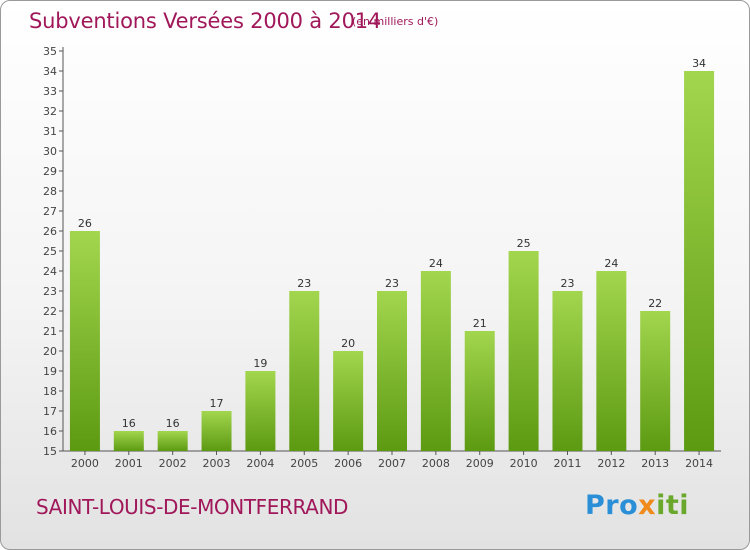 This screenshot has height=550, width=750. Describe the element at coordinates (192, 507) in the screenshot. I see `place-name: SAINT-LOUIS-DE-MONTFERRAND` at that location.